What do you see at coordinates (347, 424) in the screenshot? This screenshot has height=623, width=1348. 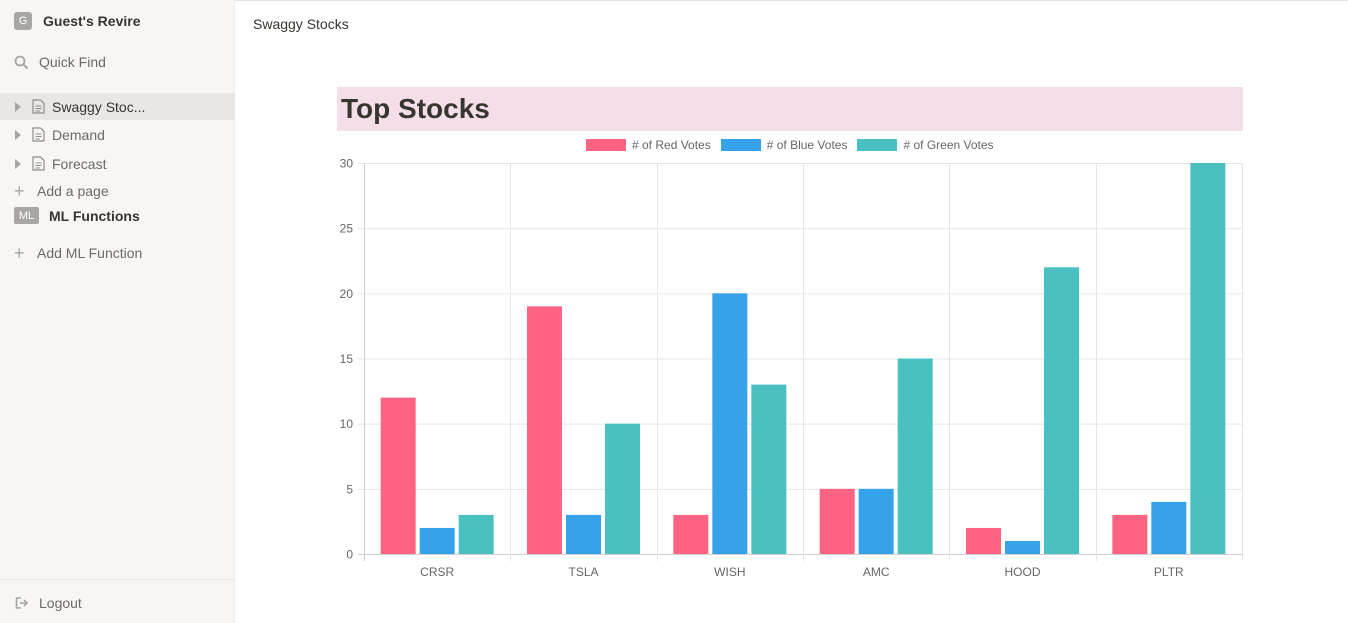 I see `y-tick-label: 10` at bounding box center [347, 424].